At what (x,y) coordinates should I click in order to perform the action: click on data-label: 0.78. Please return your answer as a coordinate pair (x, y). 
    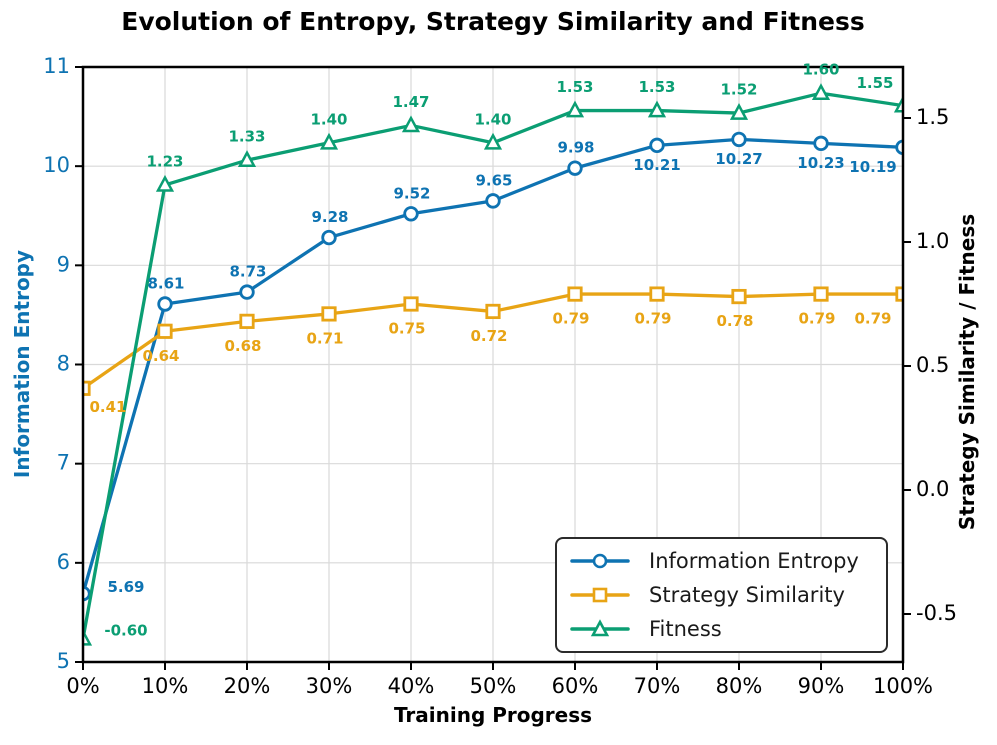
    Looking at the image, I should click on (734, 321).